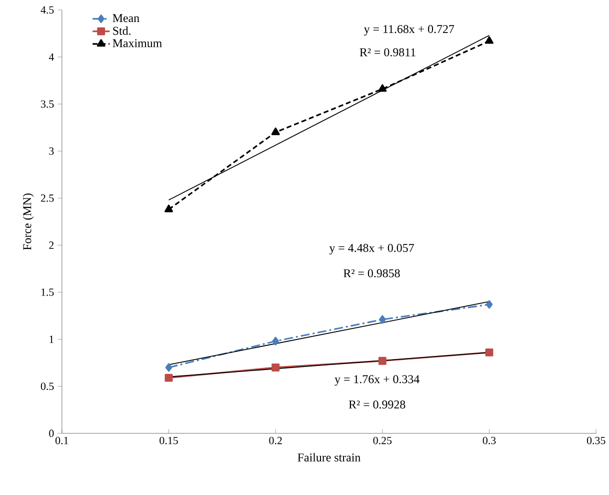 This screenshot has width=609, height=495. Describe the element at coordinates (126, 18) in the screenshot. I see `legend-label: Mean` at that location.